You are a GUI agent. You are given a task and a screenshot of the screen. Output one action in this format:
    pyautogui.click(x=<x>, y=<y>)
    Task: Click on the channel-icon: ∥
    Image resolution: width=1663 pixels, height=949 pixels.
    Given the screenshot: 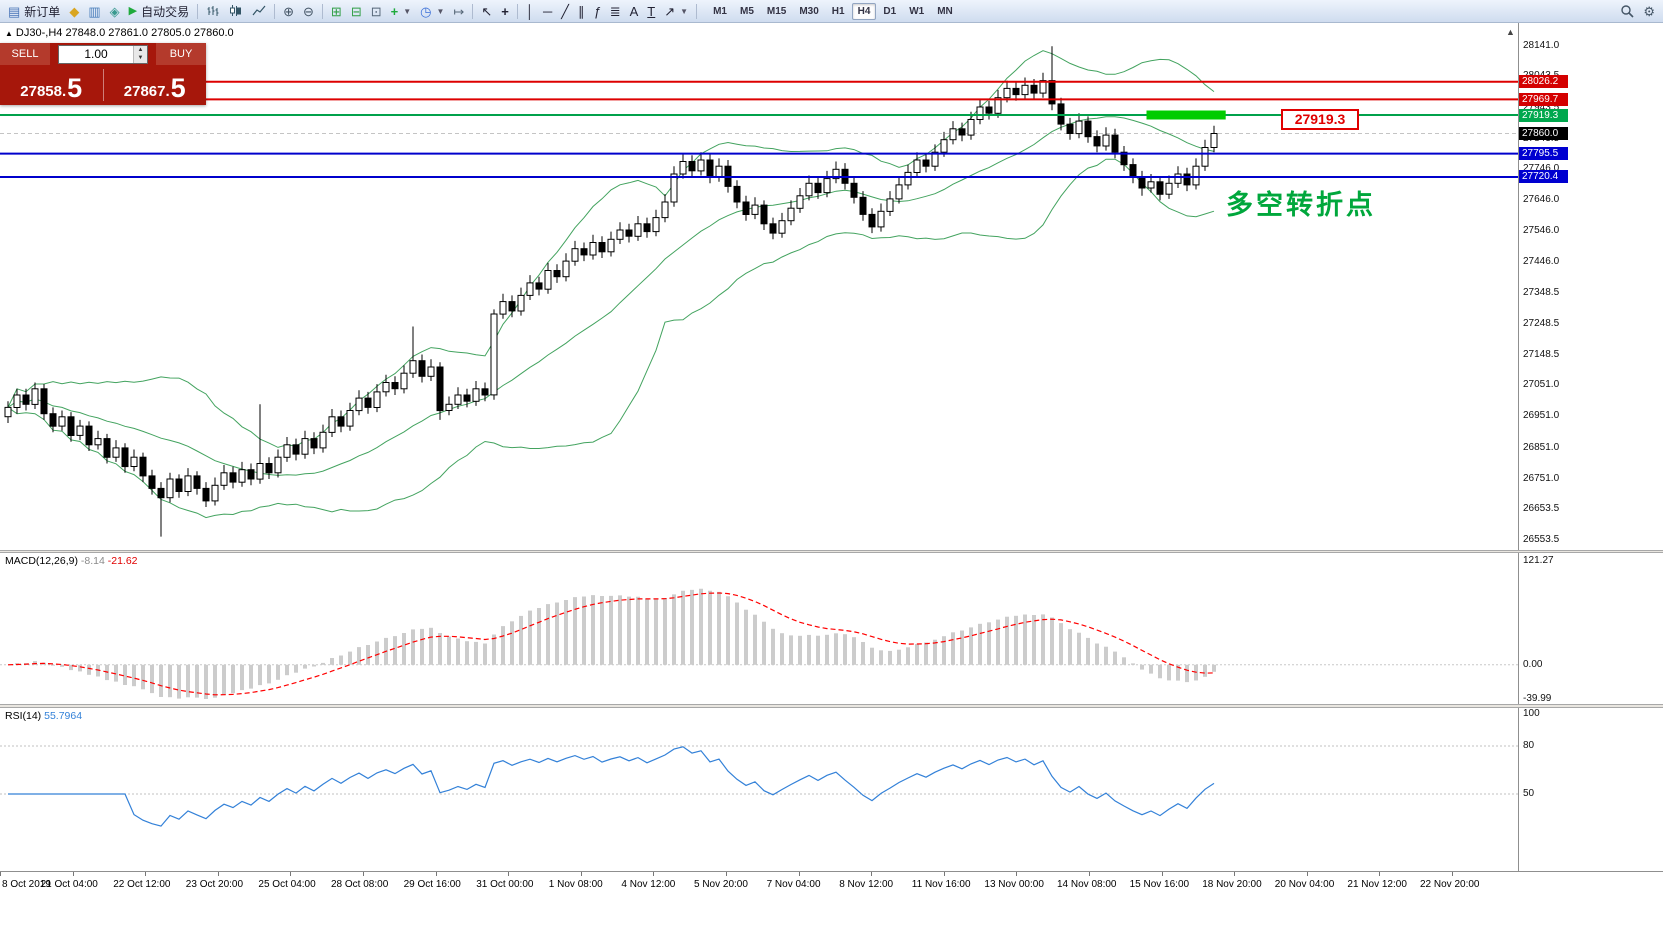 What is the action you would take?
    pyautogui.click(x=581, y=11)
    